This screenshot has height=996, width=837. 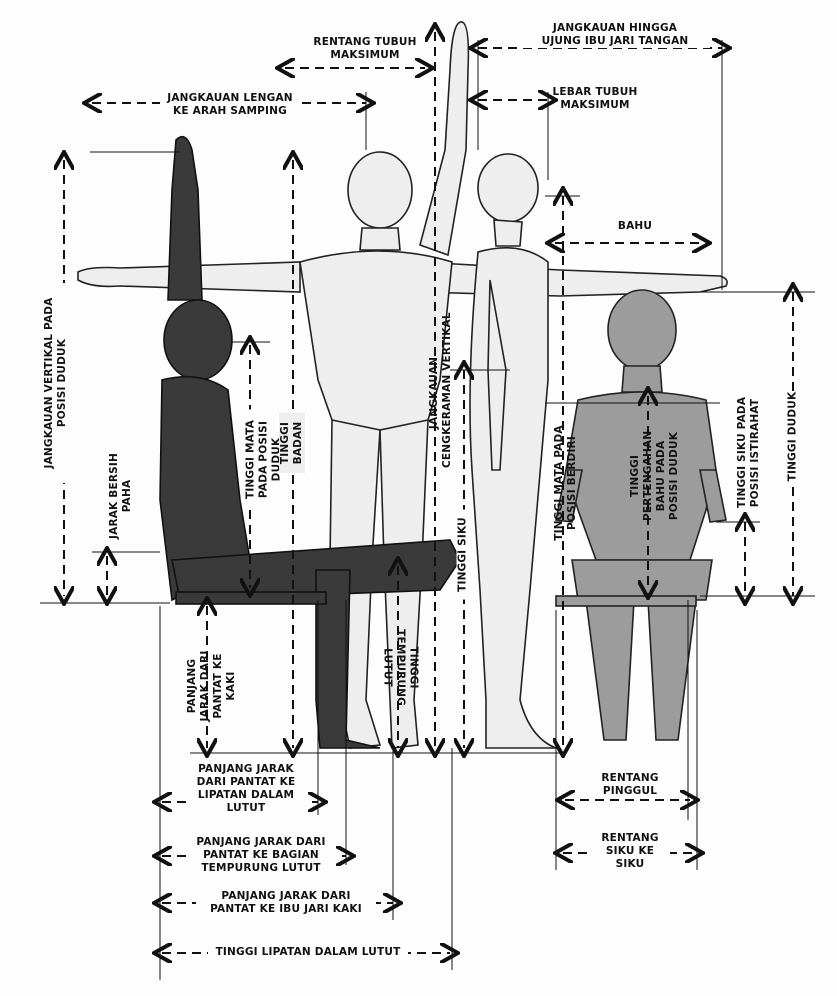 What do you see at coordinates (205, 686) in the screenshot?
I see `label-line: JARAK DARI` at bounding box center [205, 686].